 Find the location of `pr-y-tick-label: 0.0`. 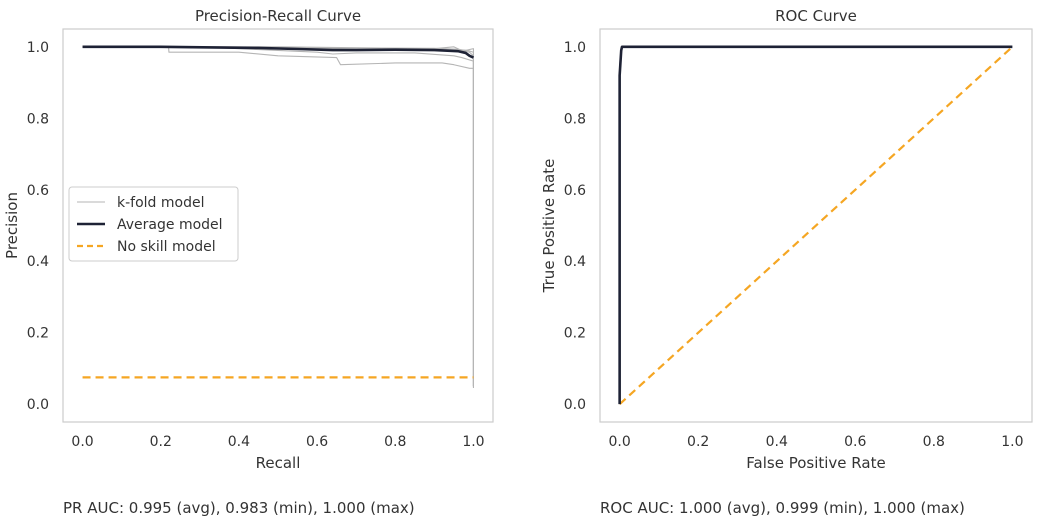

pr-y-tick-label: 0.0 is located at coordinates (38, 405).